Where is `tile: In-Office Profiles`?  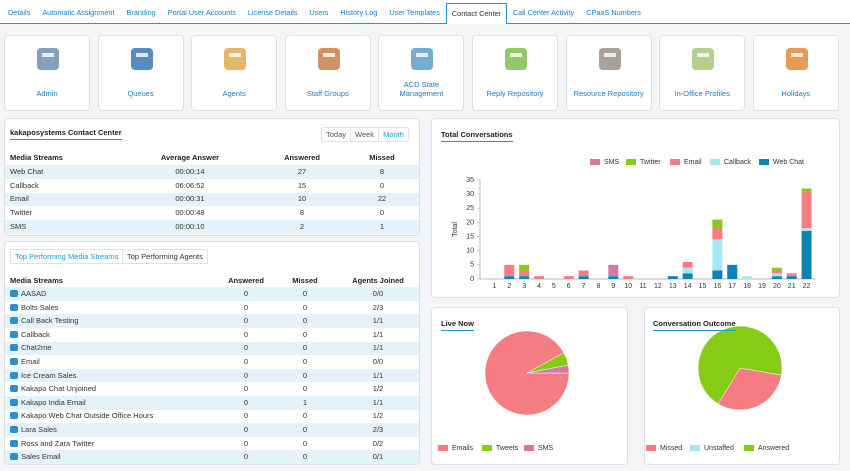 tile: In-Office Profiles is located at coordinates (702, 73).